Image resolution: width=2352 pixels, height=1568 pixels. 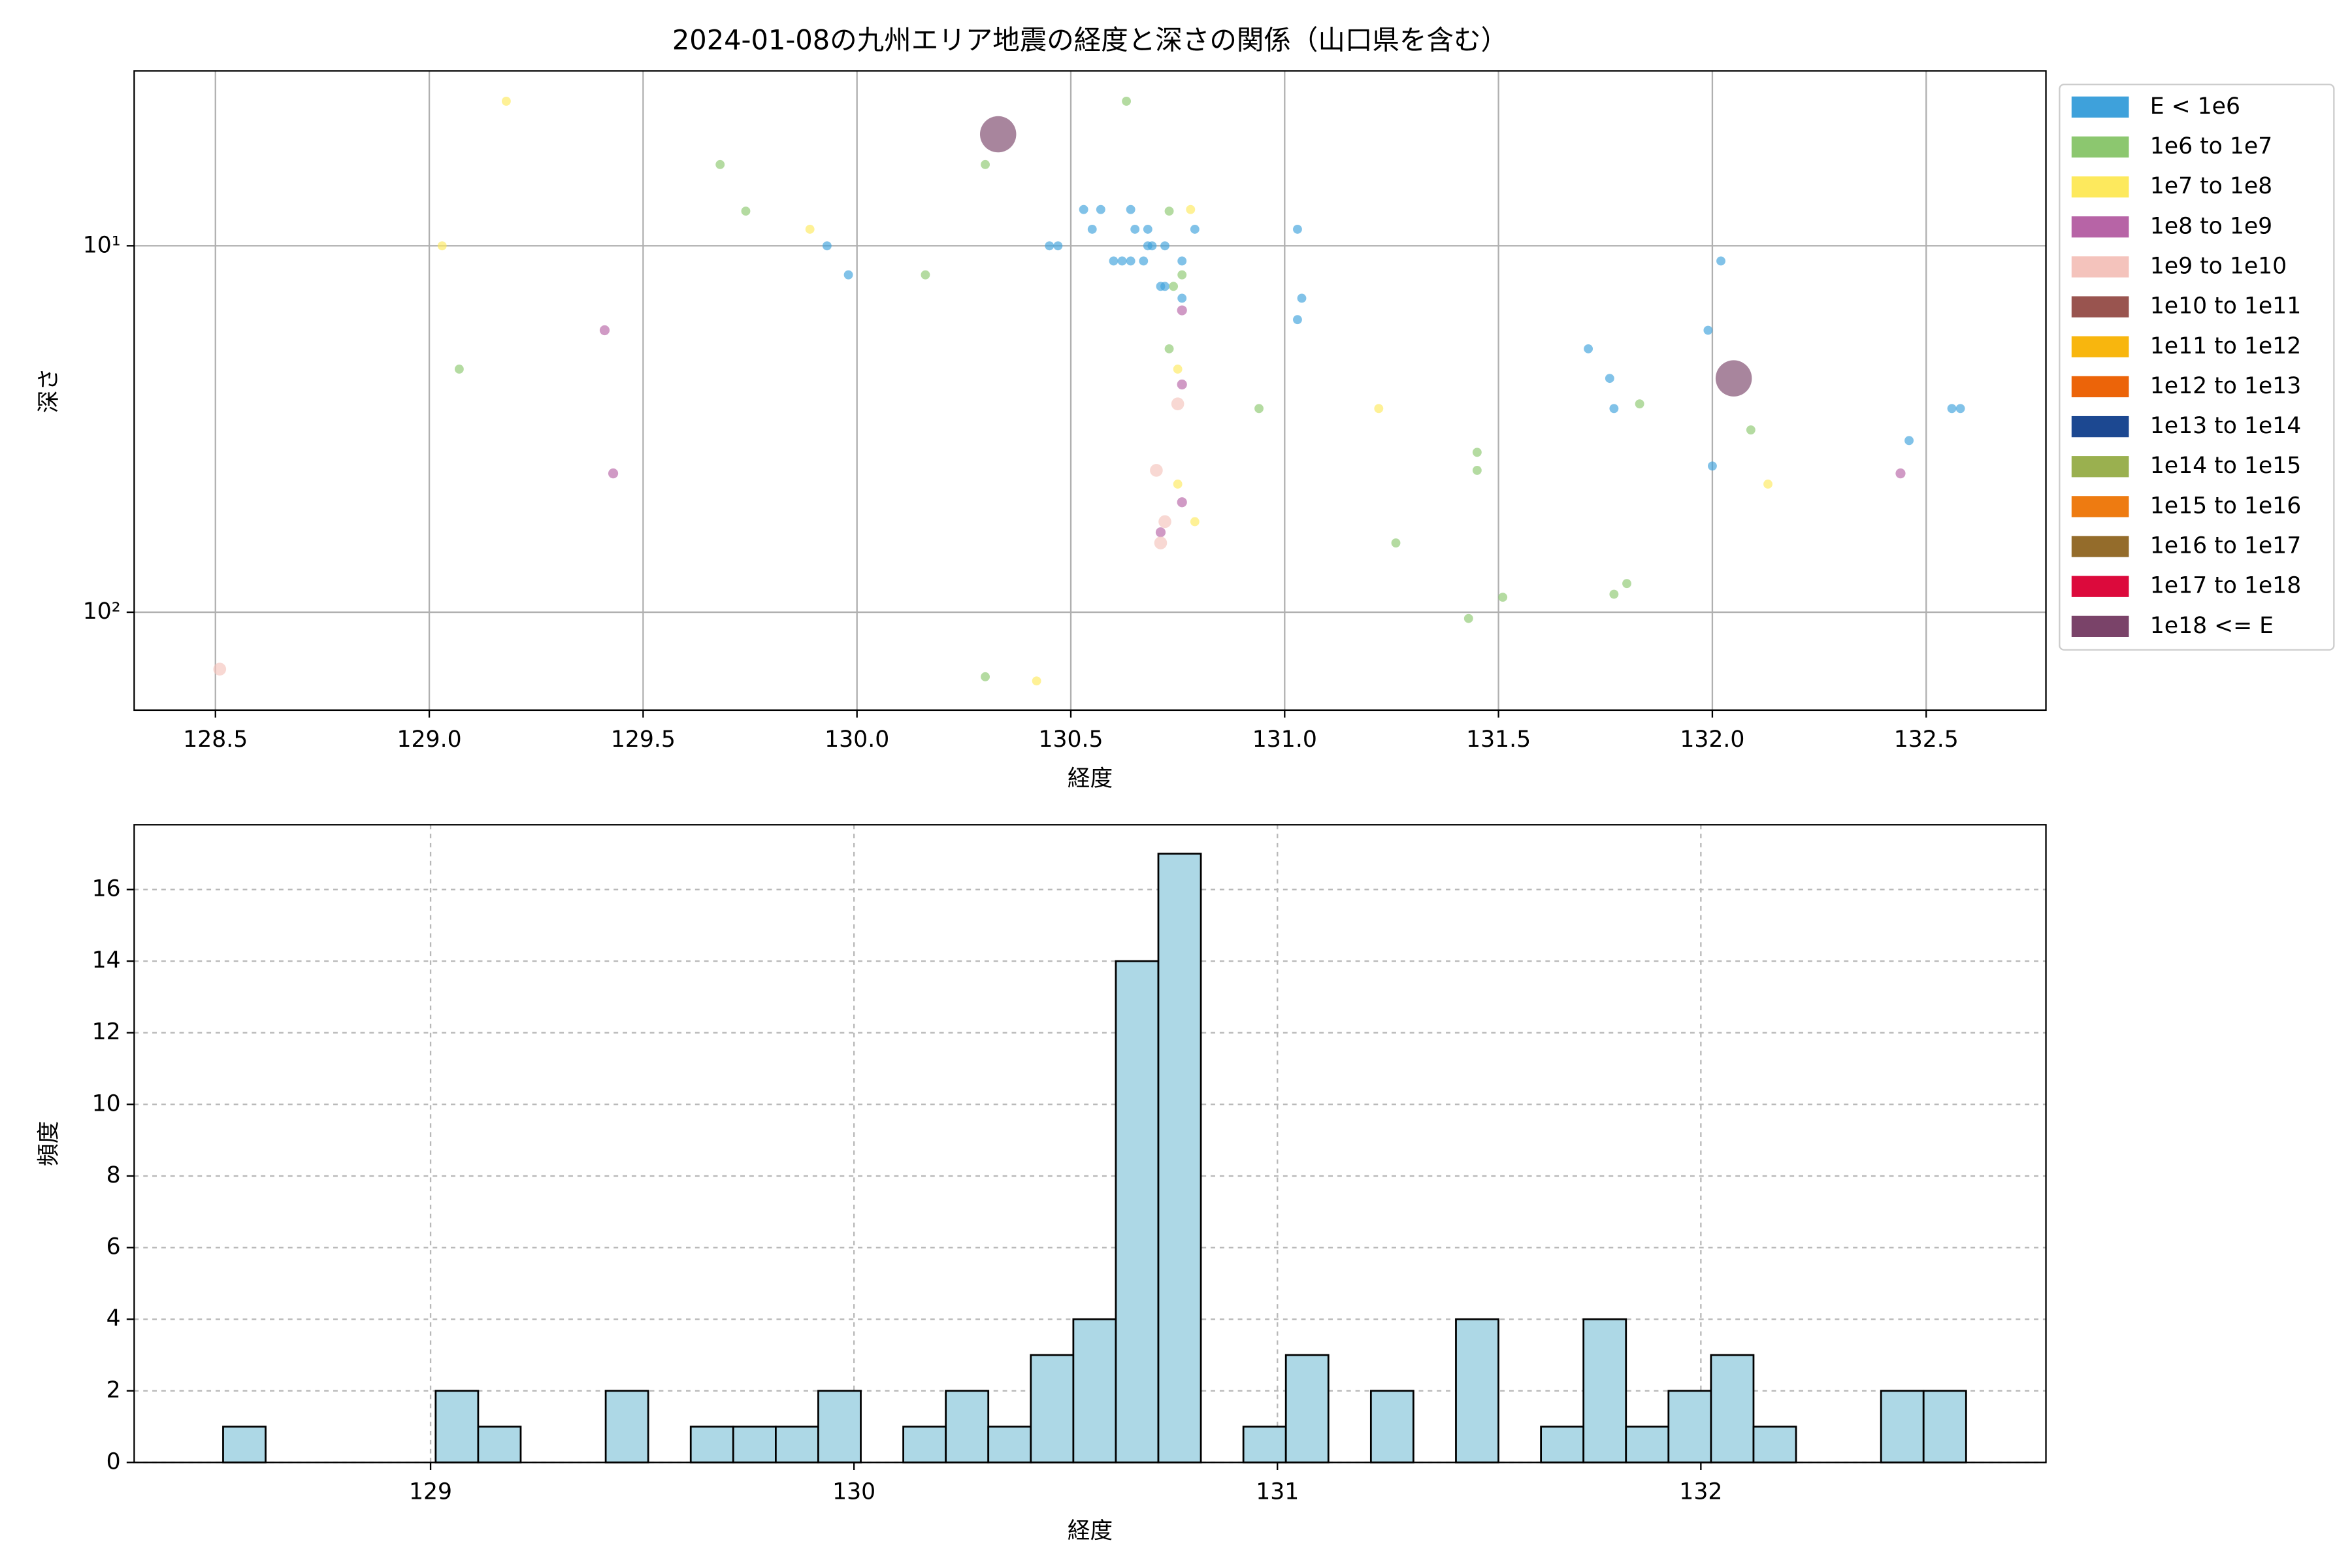 What do you see at coordinates (102, 611) in the screenshot?
I see `y-tick-label: 10²` at bounding box center [102, 611].